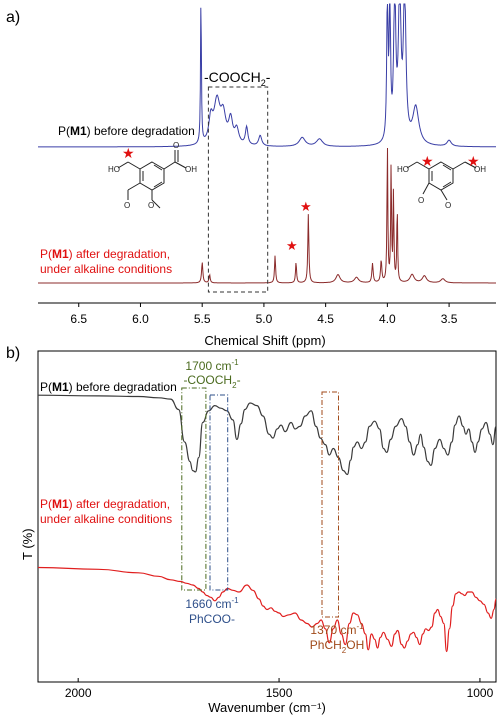 The height and width of the screenshot is (724, 500). I want to click on ir-annot-1700-line1: 1700 cm-1, so click(212, 365).